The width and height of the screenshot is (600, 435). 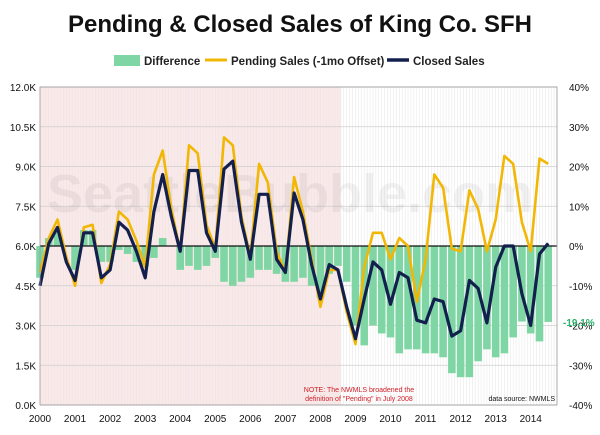 What do you see at coordinates (460, 419) in the screenshot?
I see `x-tick-label: 2012` at bounding box center [460, 419].